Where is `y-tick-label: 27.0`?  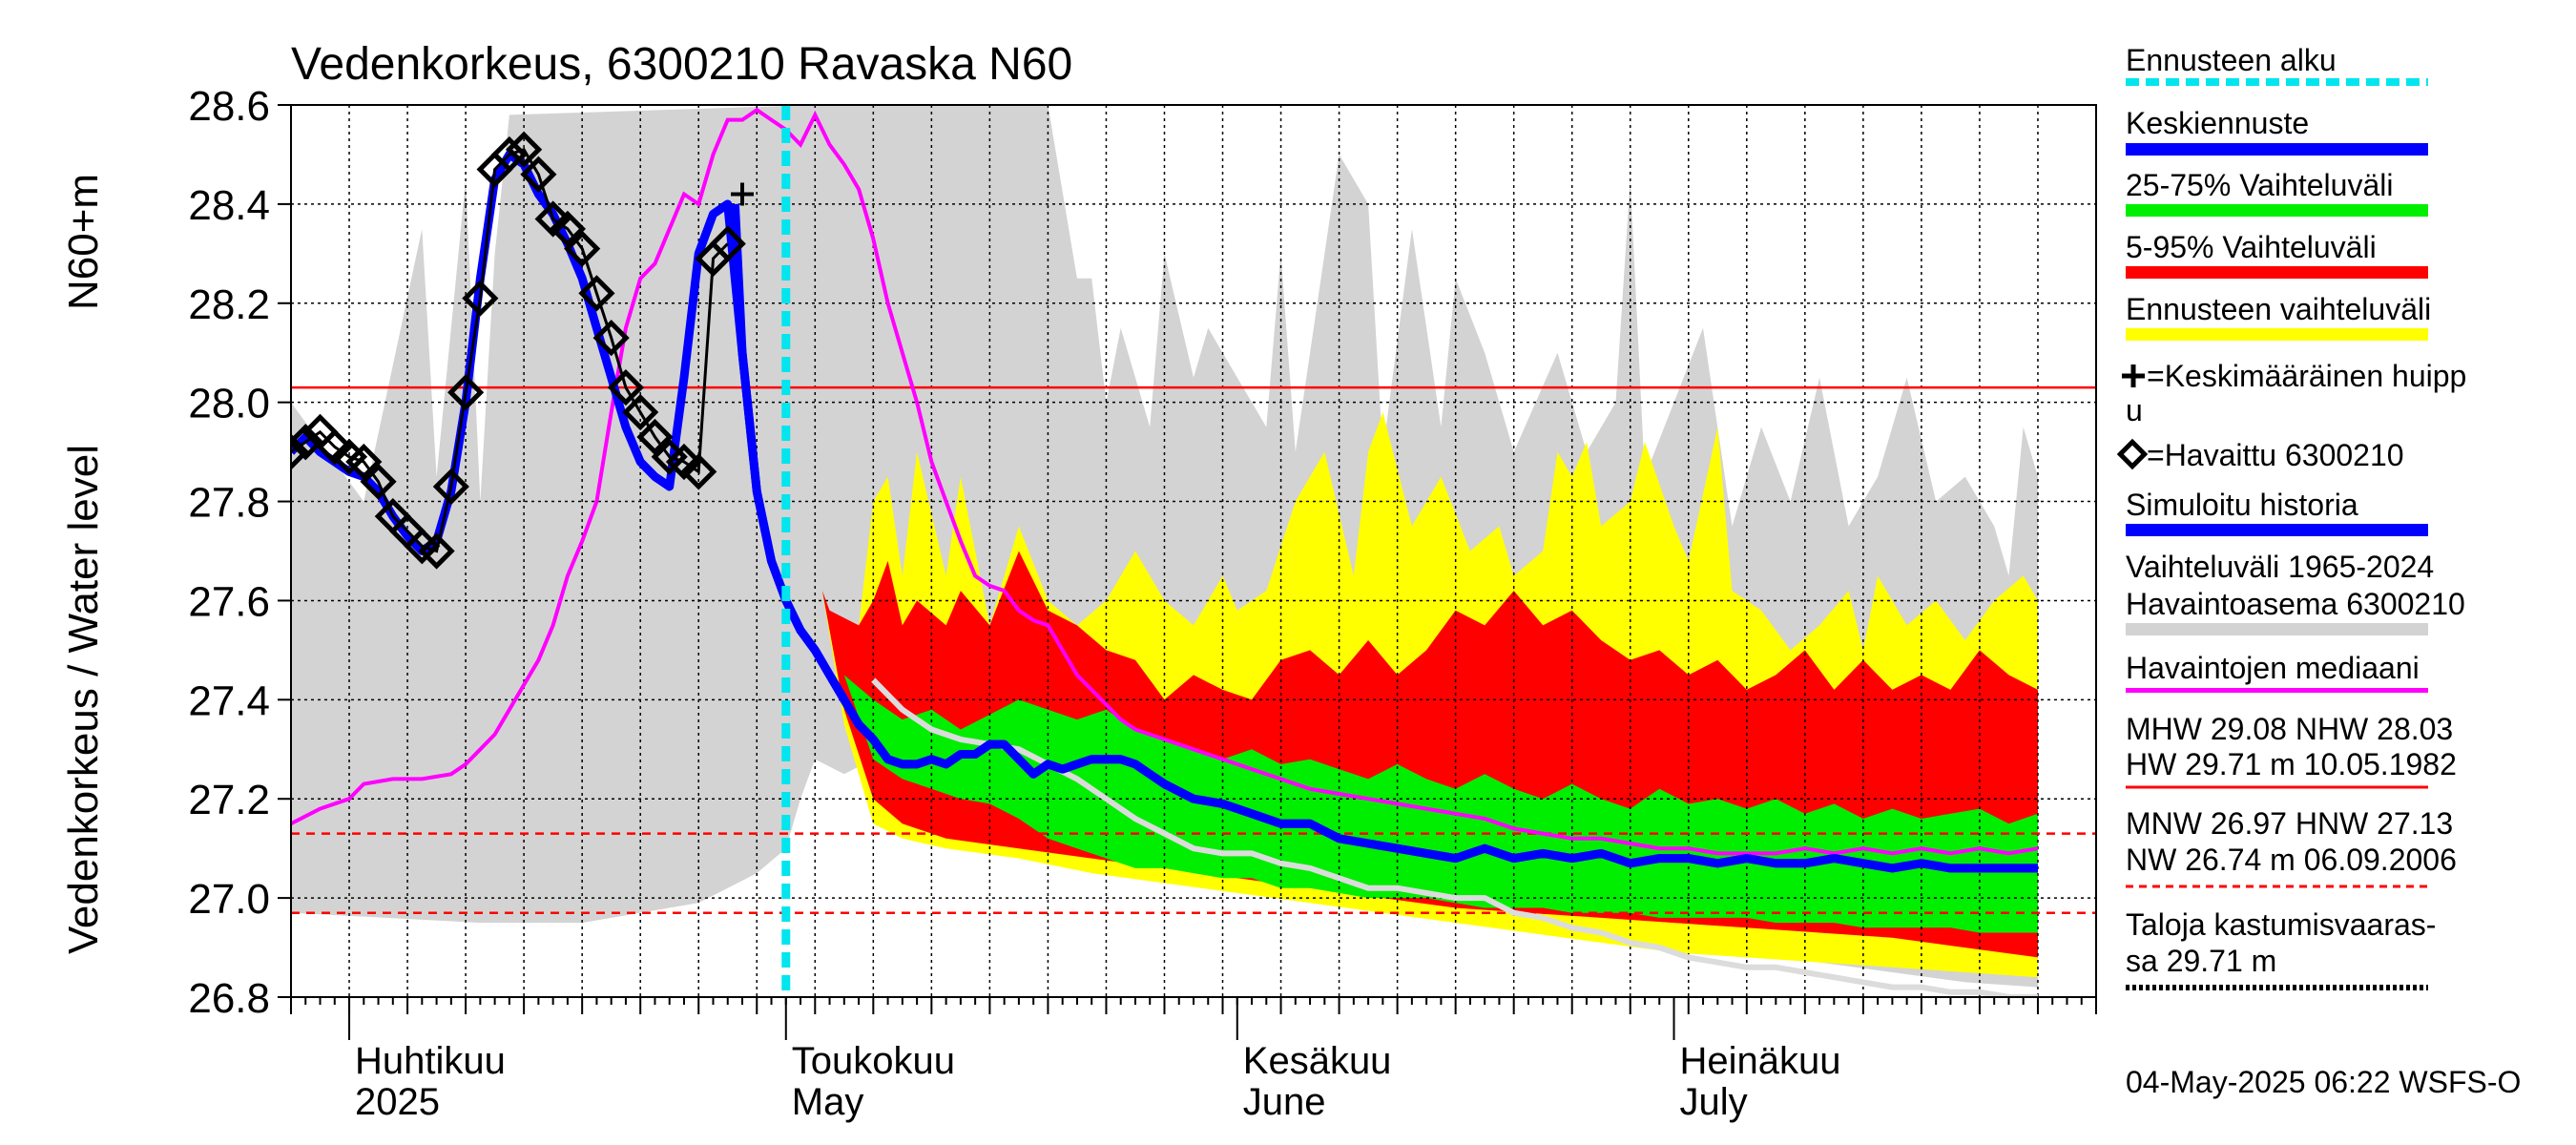
y-tick-label: 27.0 is located at coordinates (229, 899).